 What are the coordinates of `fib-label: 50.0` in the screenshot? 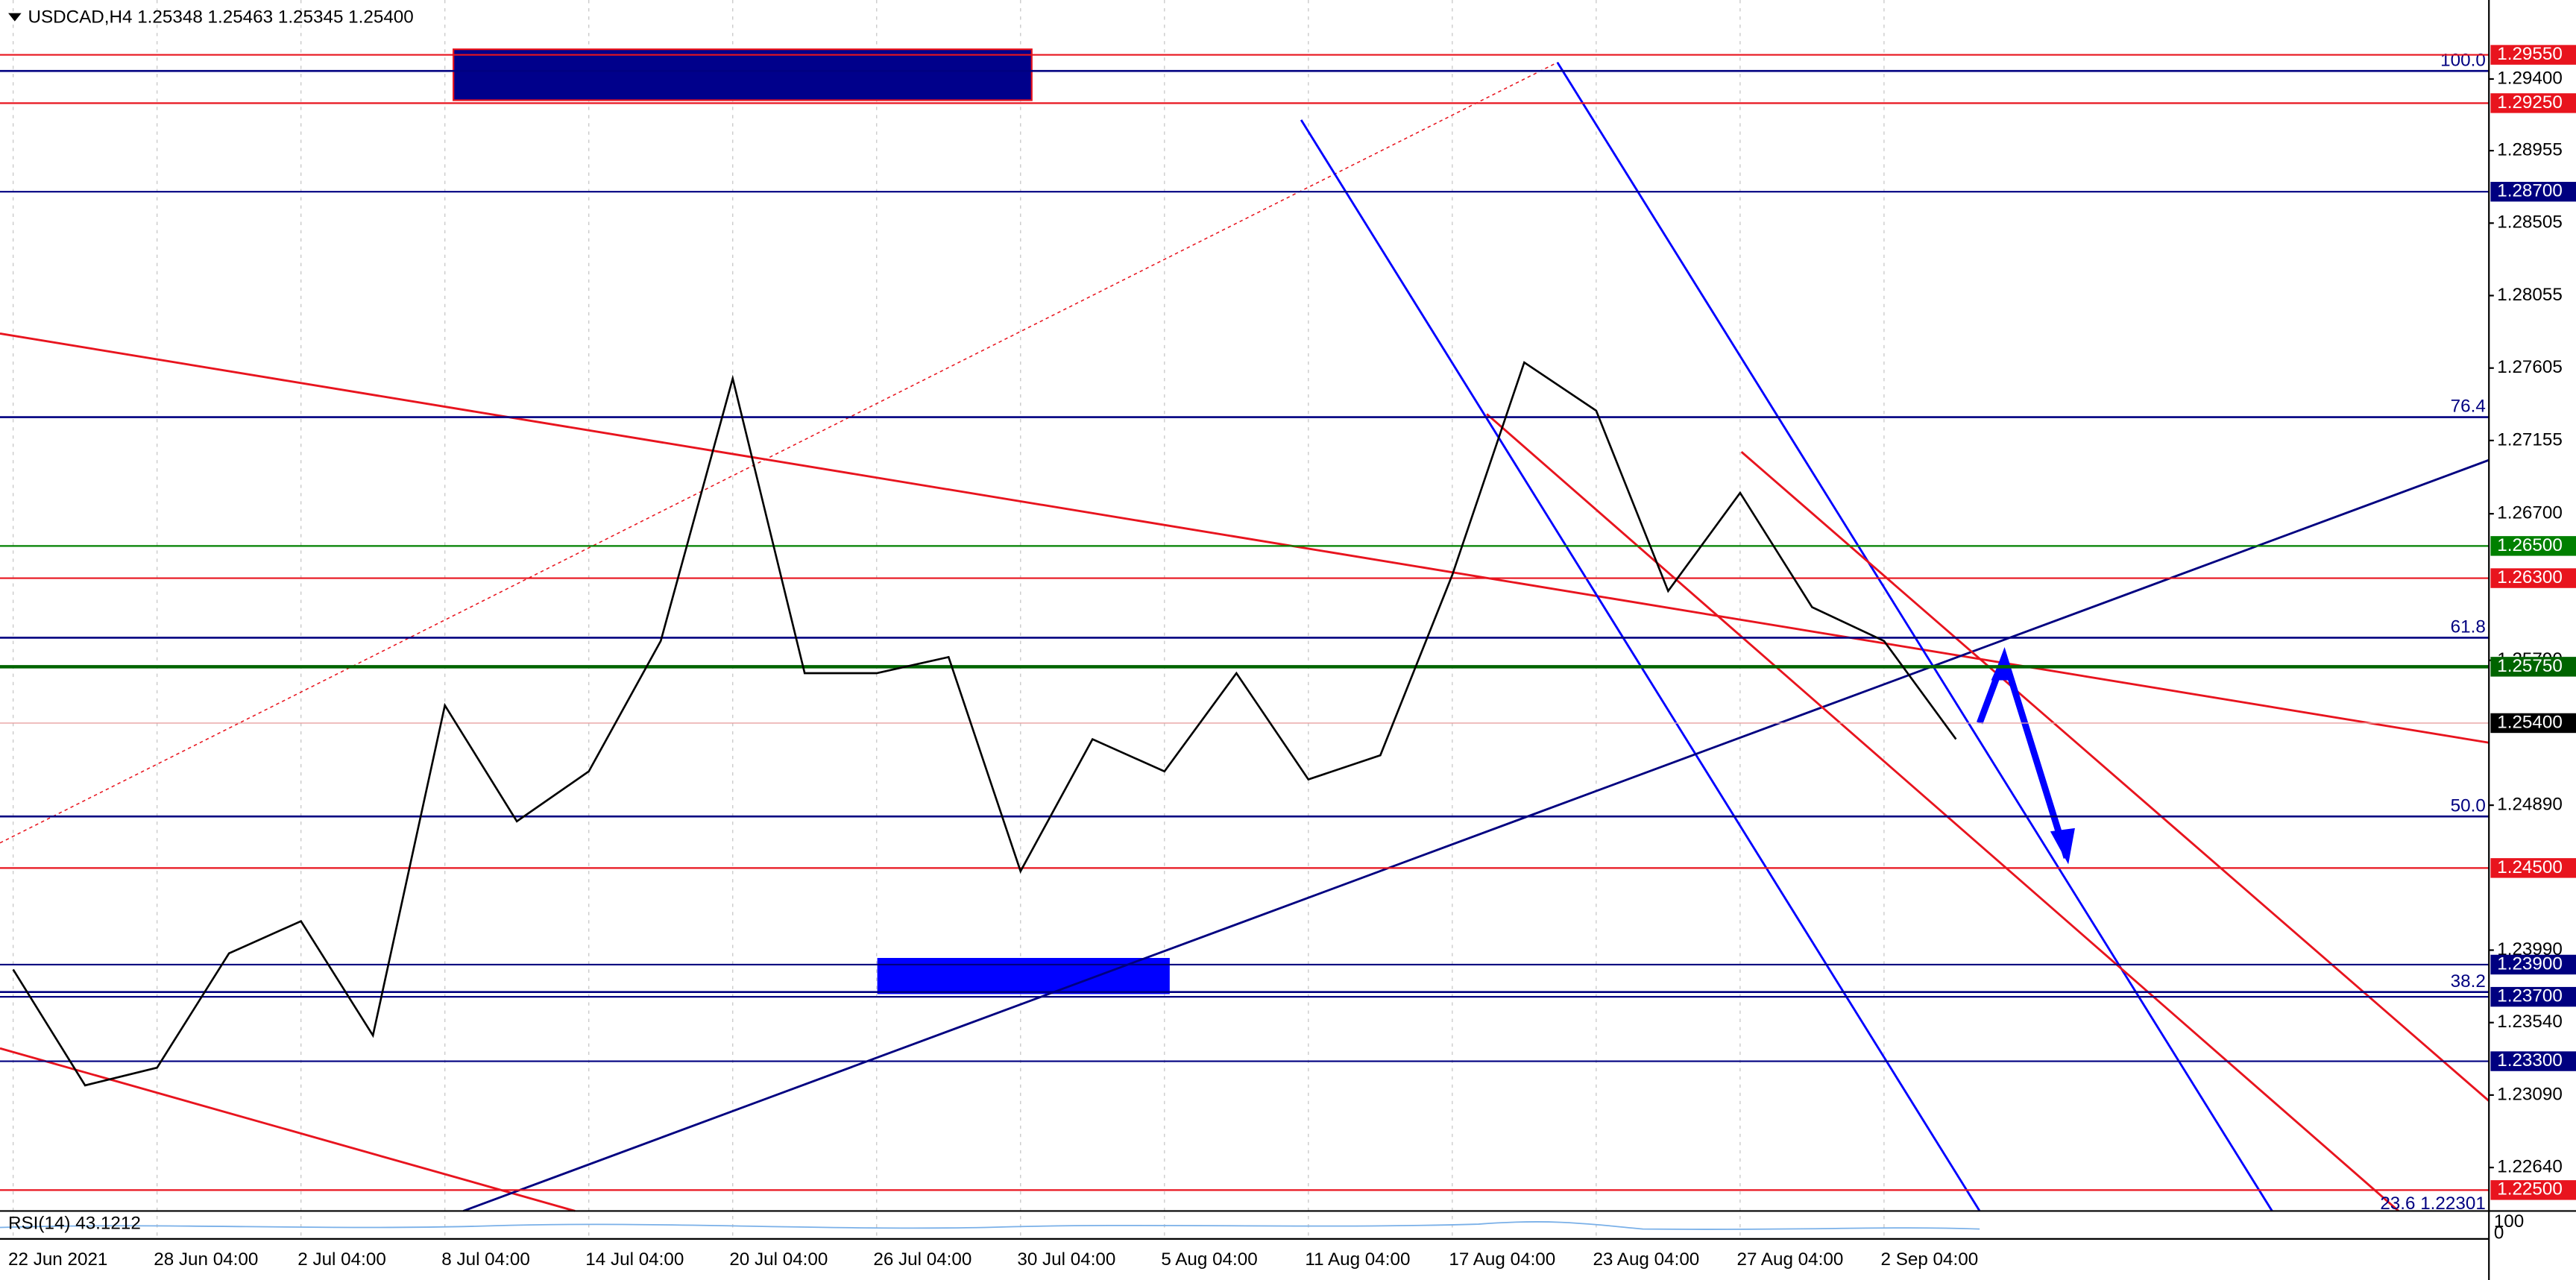 It's located at (2468, 805).